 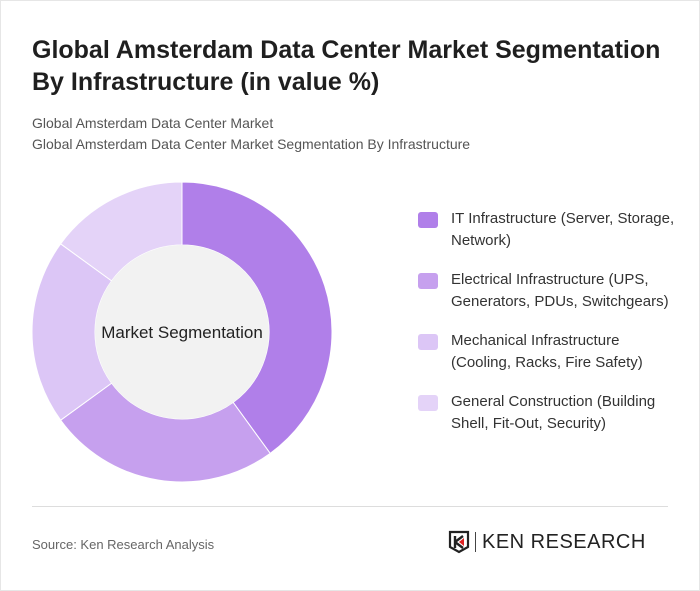 I want to click on logo-separator, so click(x=475, y=542).